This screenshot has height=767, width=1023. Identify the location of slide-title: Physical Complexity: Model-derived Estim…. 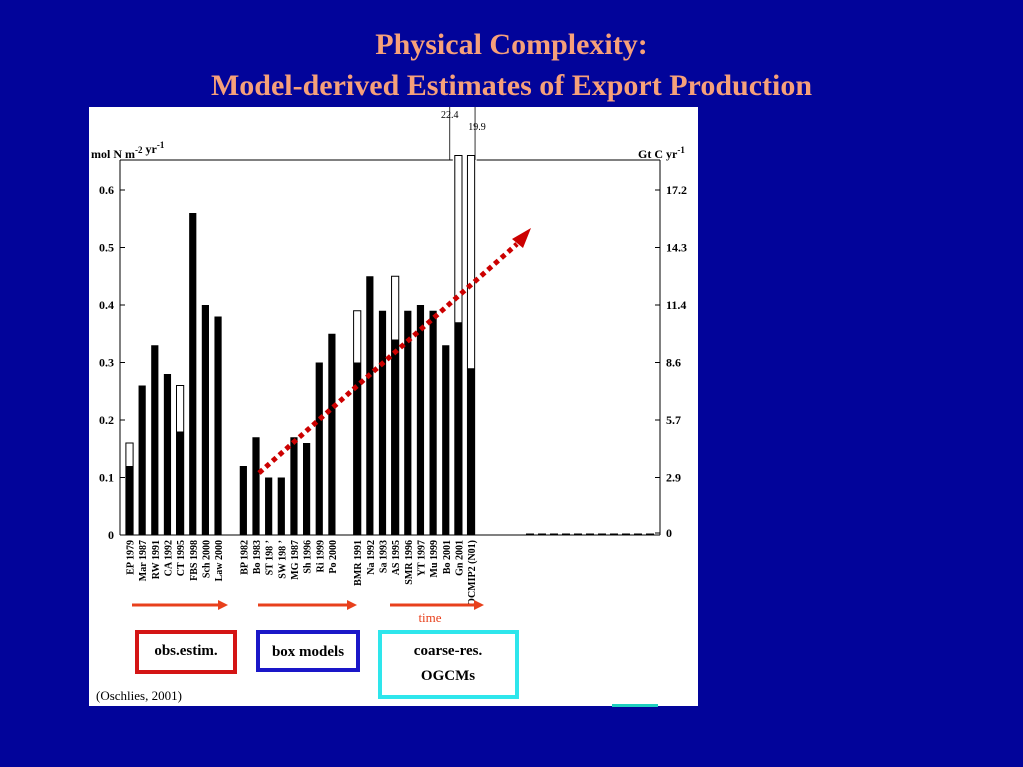
(511, 65).